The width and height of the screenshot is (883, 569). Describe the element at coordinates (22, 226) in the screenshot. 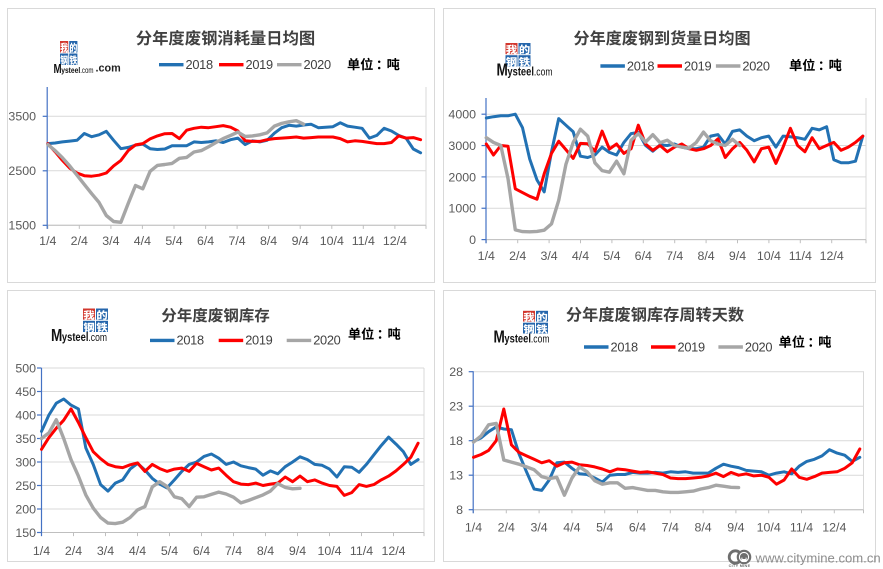

I see `svg-text: 1500` at that location.